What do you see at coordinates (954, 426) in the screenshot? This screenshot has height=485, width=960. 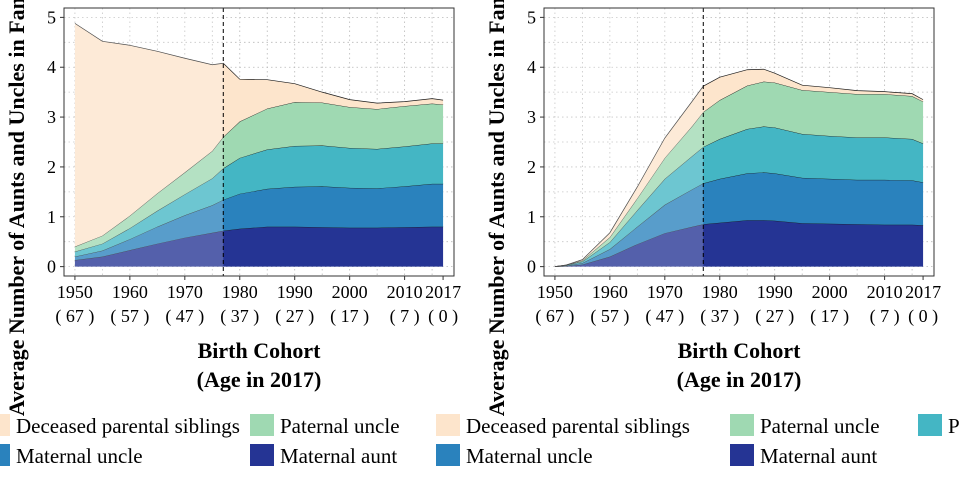 I see `legend-label: Pa` at bounding box center [954, 426].